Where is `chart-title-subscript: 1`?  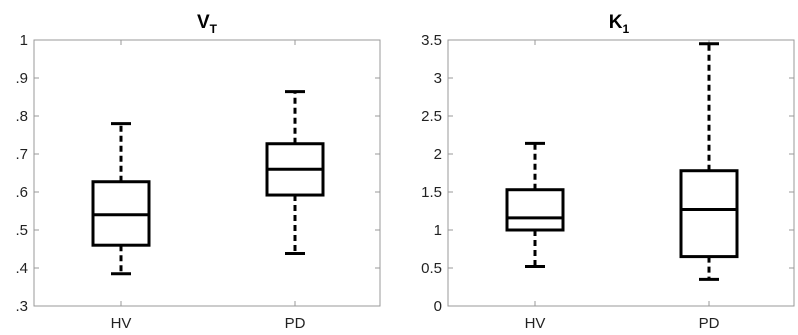
chart-title-subscript: 1 is located at coordinates (626, 29).